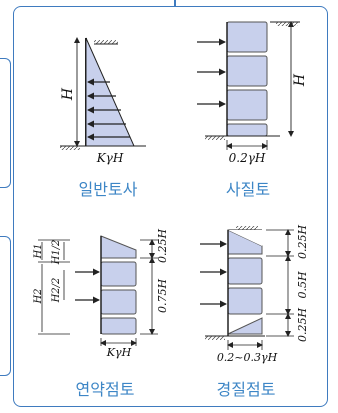  What do you see at coordinates (106, 42) in the screenshot?
I see `ground-hatch-top` at bounding box center [106, 42].